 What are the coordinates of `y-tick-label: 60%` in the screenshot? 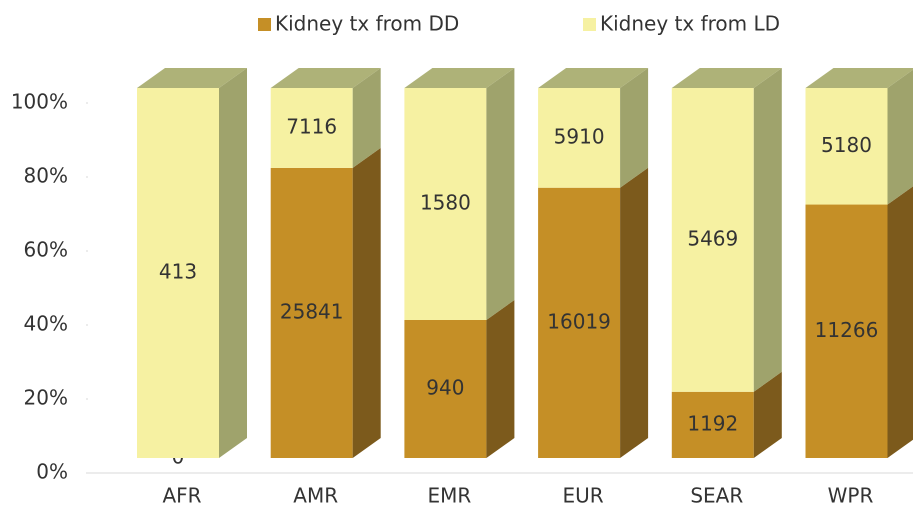 It's located at (46, 250).